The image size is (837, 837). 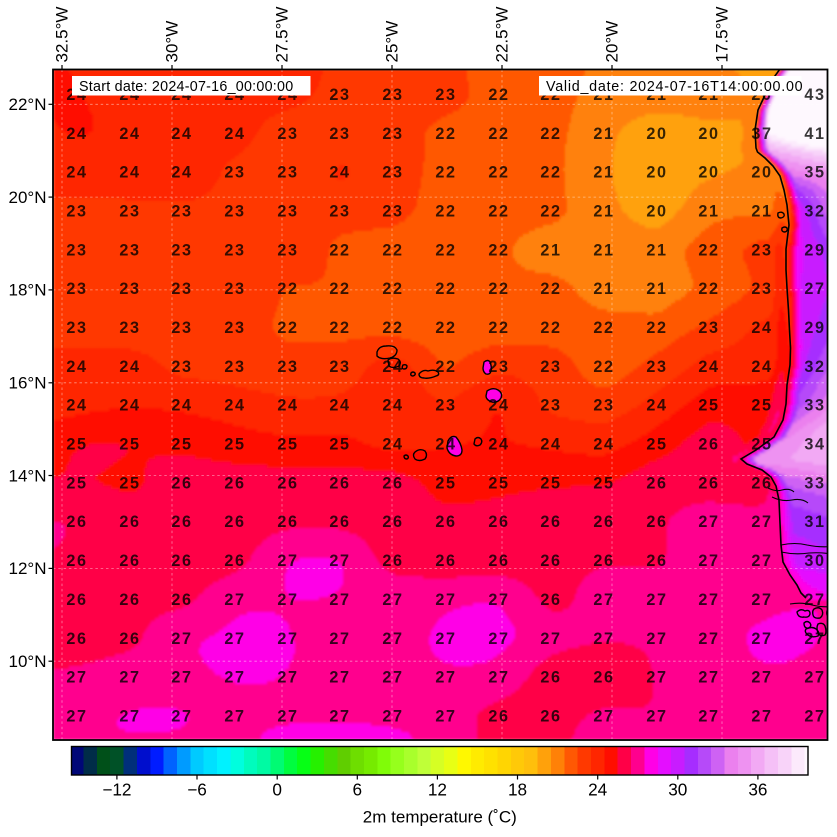 I want to click on svg-text: 20°W, so click(x=612, y=42).